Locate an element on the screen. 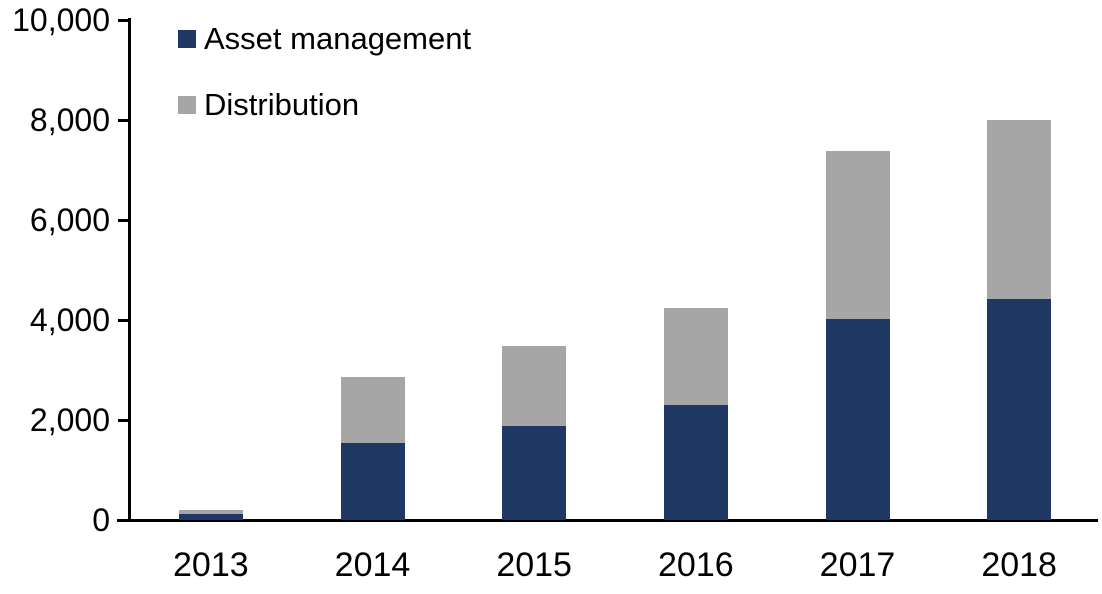 The image size is (1102, 594). bar-2015 is located at coordinates (534, 432).